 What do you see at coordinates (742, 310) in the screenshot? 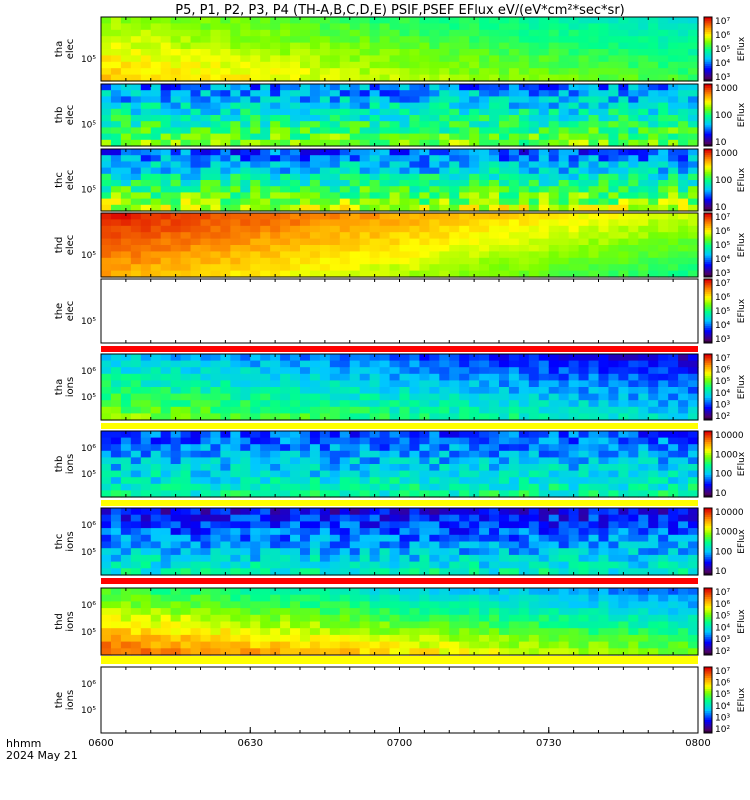
I see `colorbar-unit-label: EFlux` at bounding box center [742, 310].